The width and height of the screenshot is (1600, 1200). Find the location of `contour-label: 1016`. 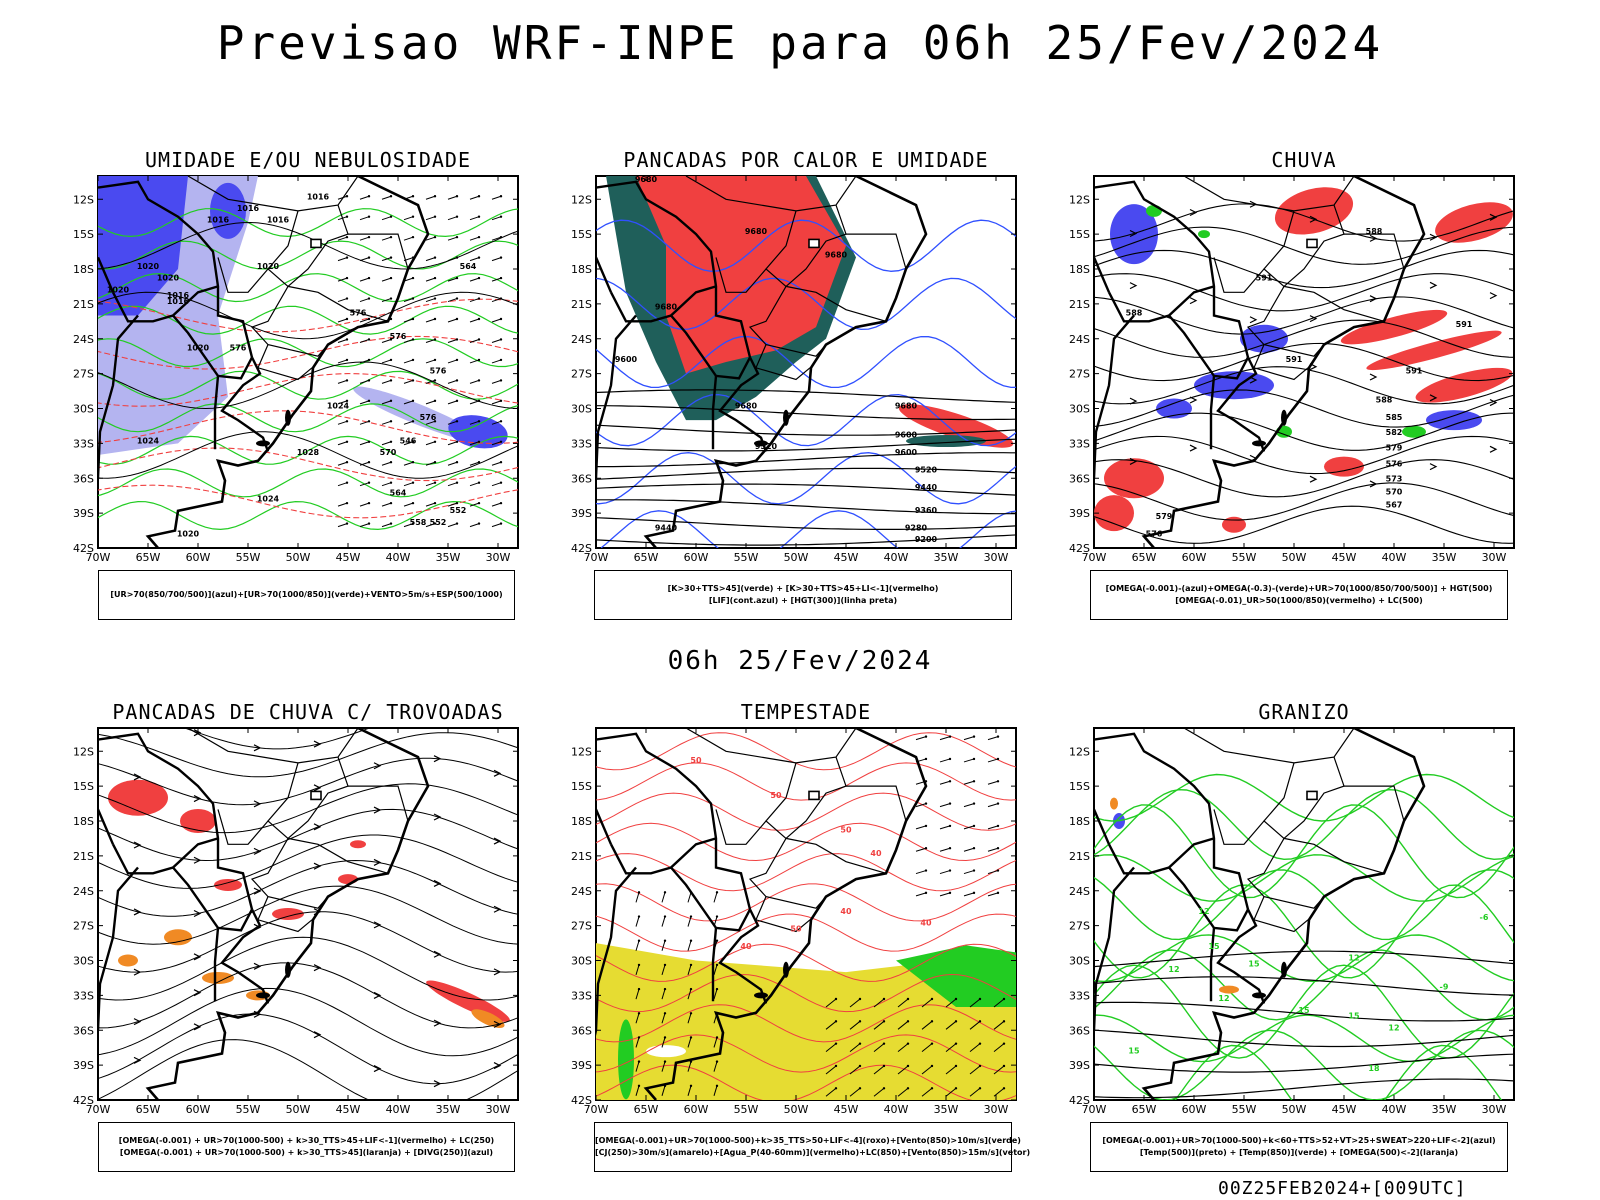

contour-label: 1016 is located at coordinates (178, 301).